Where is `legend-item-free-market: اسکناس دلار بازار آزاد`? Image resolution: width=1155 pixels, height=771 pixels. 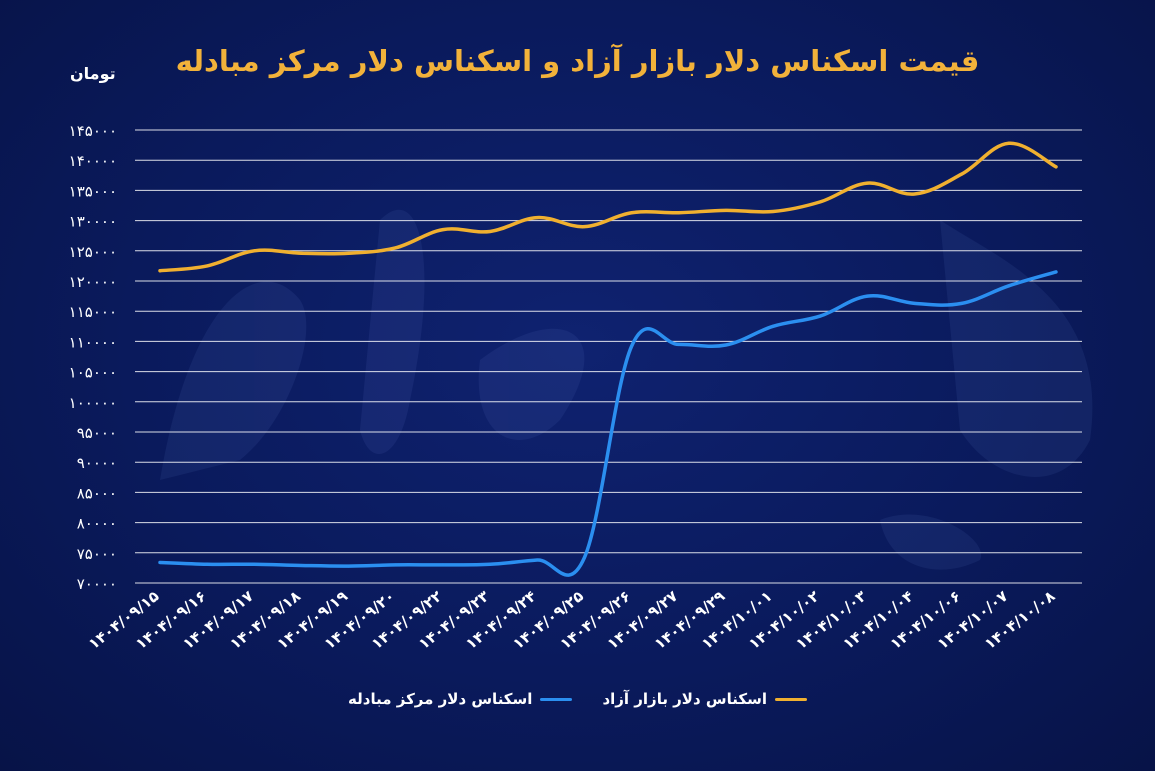 legend-item-free-market: اسکناس دلار بازار آزاد is located at coordinates (704, 699).